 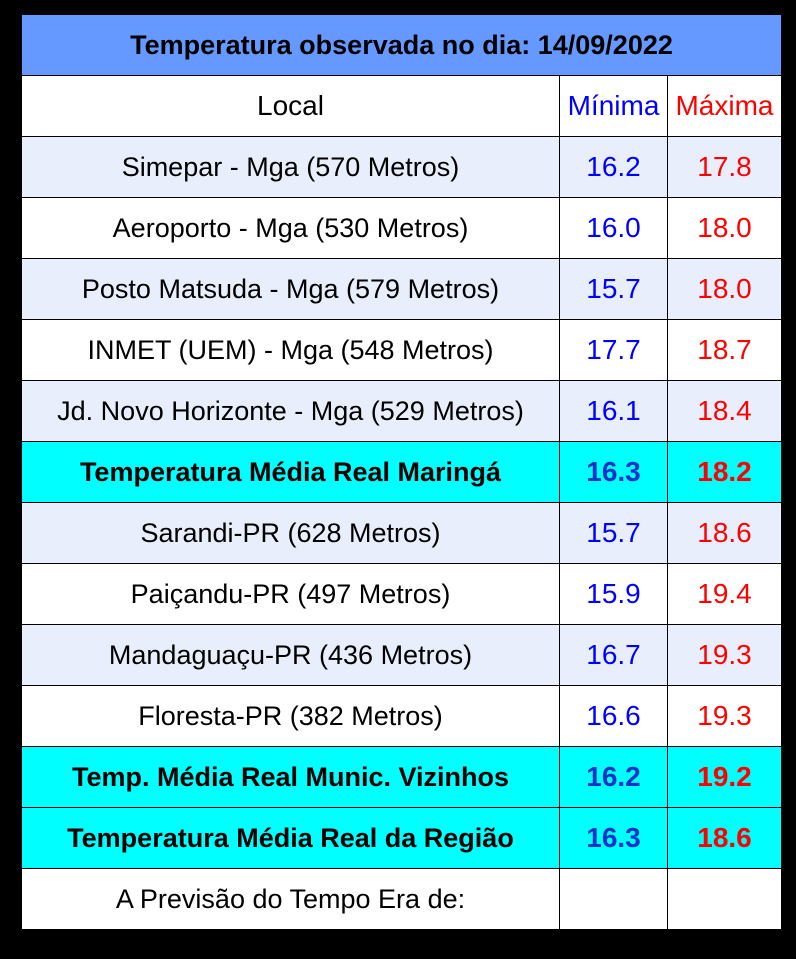 What do you see at coordinates (290, 228) in the screenshot?
I see `location-cell: Aeroporto - Mga (530 Metros)` at bounding box center [290, 228].